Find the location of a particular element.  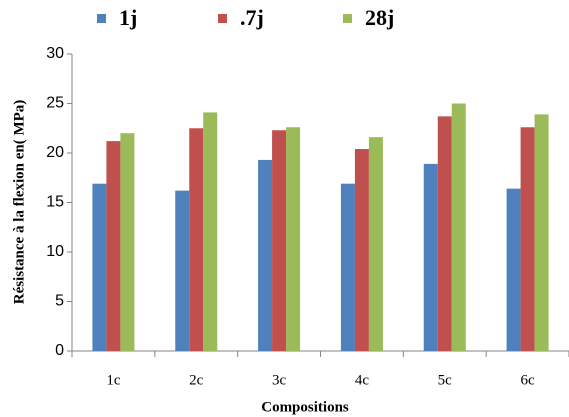

y-tick-label: 25 is located at coordinates (55, 103).